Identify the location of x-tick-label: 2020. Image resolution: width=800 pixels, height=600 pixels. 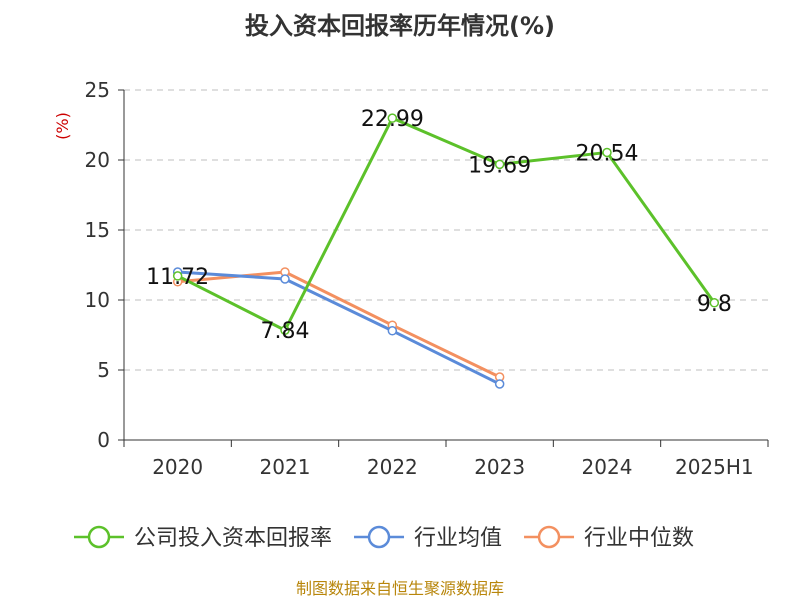
(177, 467).